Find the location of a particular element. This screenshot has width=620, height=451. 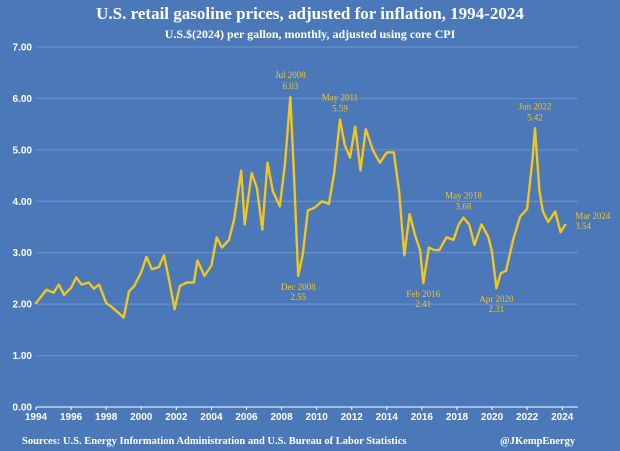

x-tick-label: 2002 is located at coordinates (176, 417).